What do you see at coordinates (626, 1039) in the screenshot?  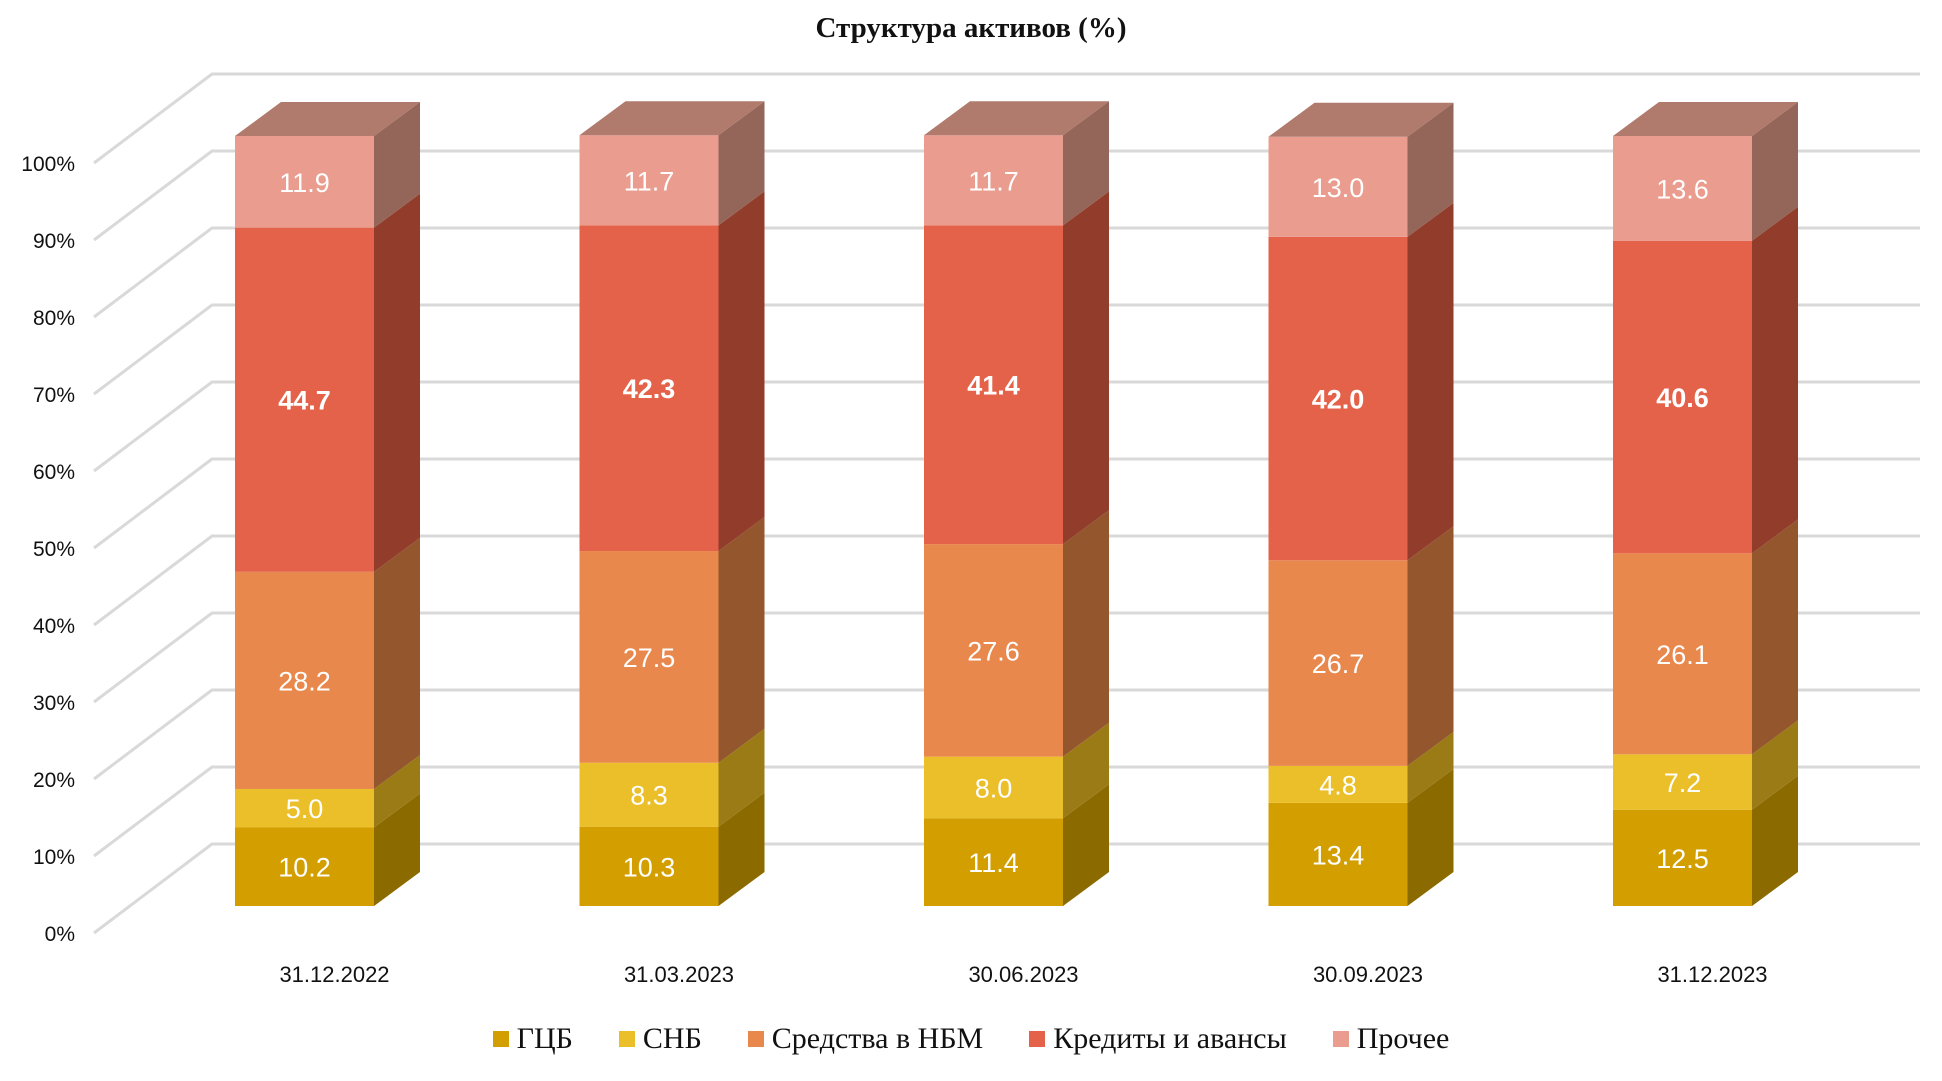 I see `legend-swatch-snb` at bounding box center [626, 1039].